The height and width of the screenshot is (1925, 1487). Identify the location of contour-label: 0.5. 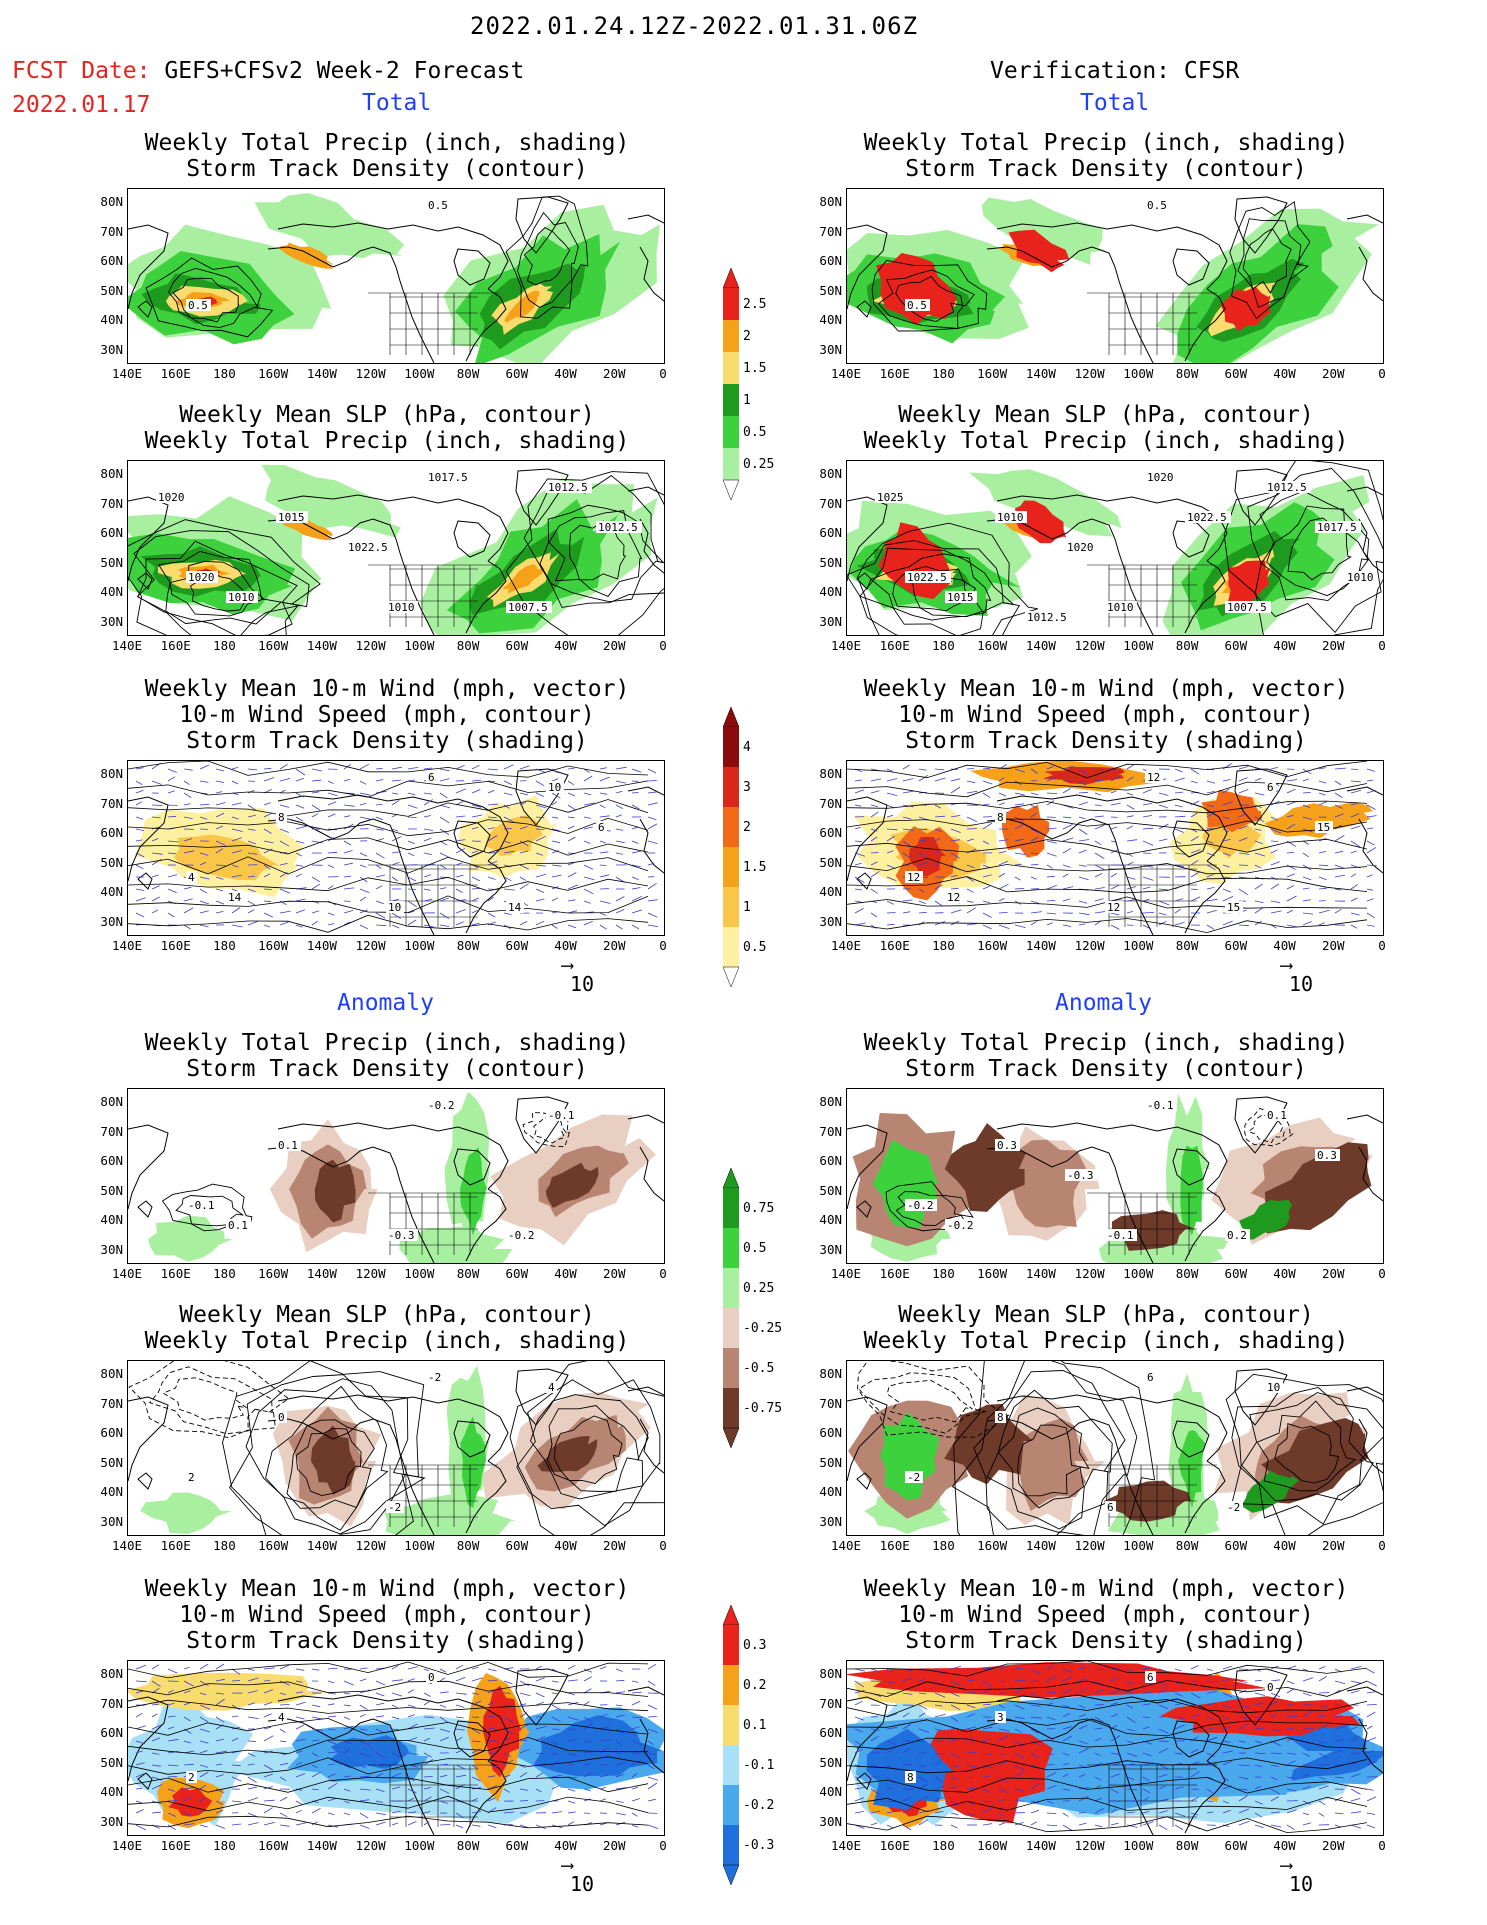
(1157, 205).